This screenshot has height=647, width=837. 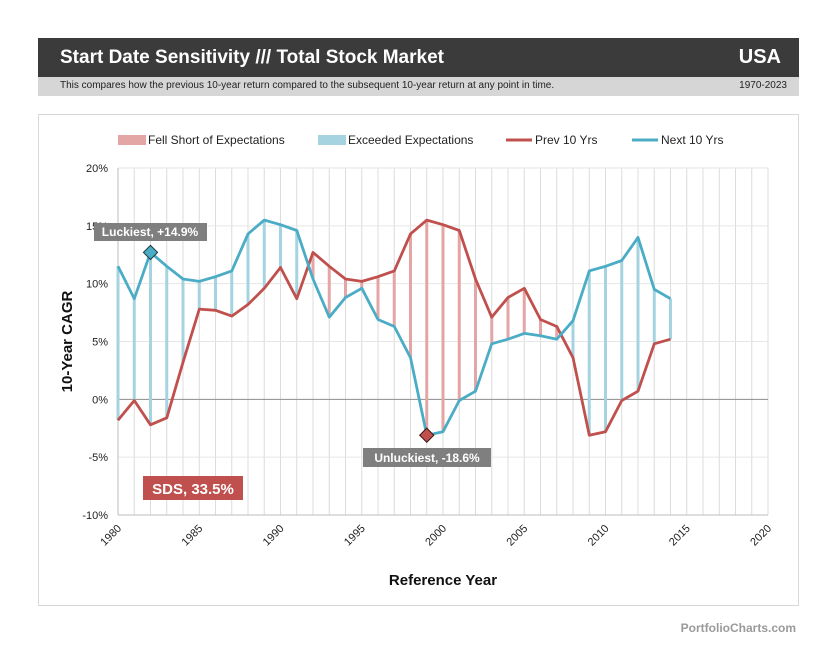 What do you see at coordinates (274, 536) in the screenshot?
I see `x-tick-label: 1990` at bounding box center [274, 536].